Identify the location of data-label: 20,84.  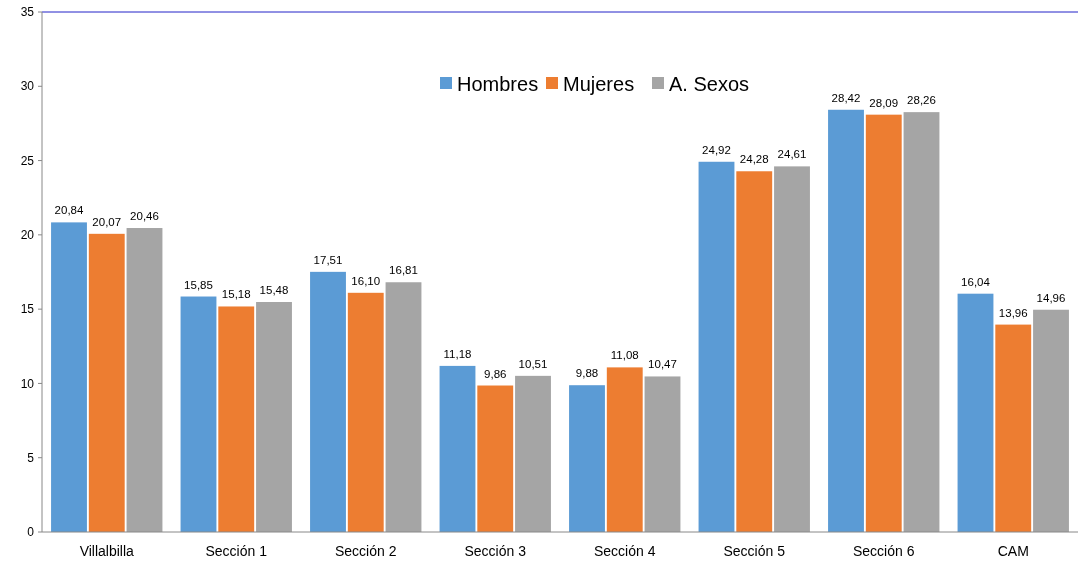
(69, 210).